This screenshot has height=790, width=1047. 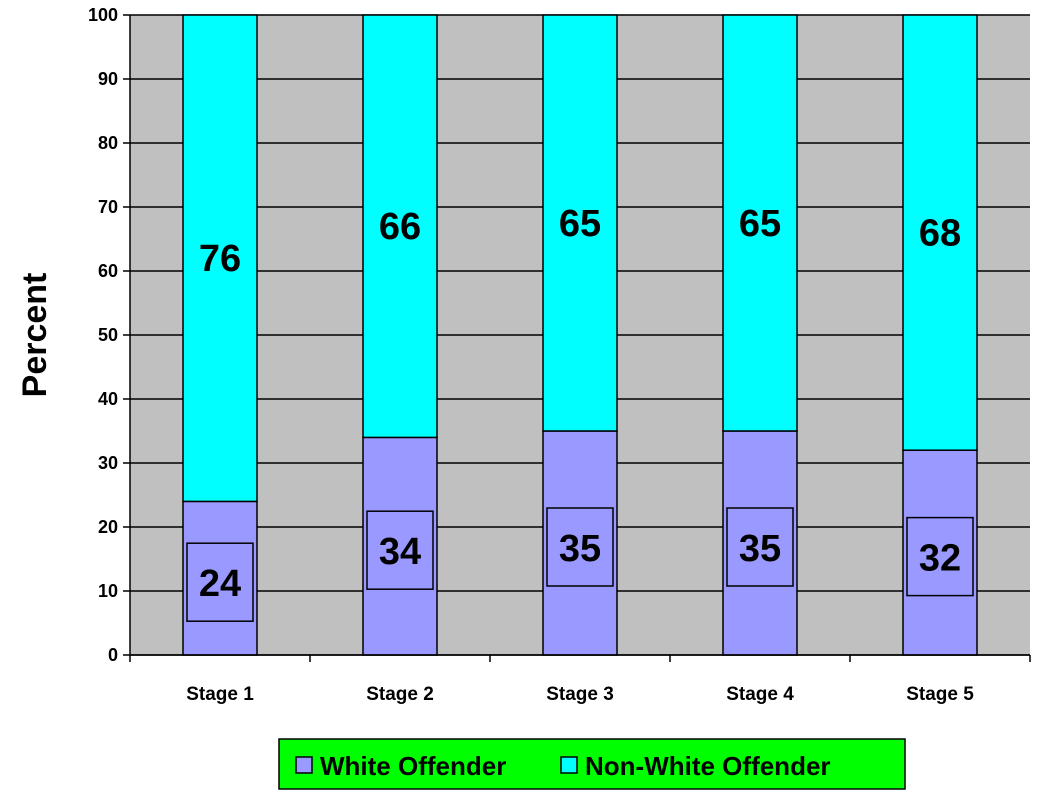 What do you see at coordinates (940, 694) in the screenshot?
I see `x-tick-label: Stage 5` at bounding box center [940, 694].